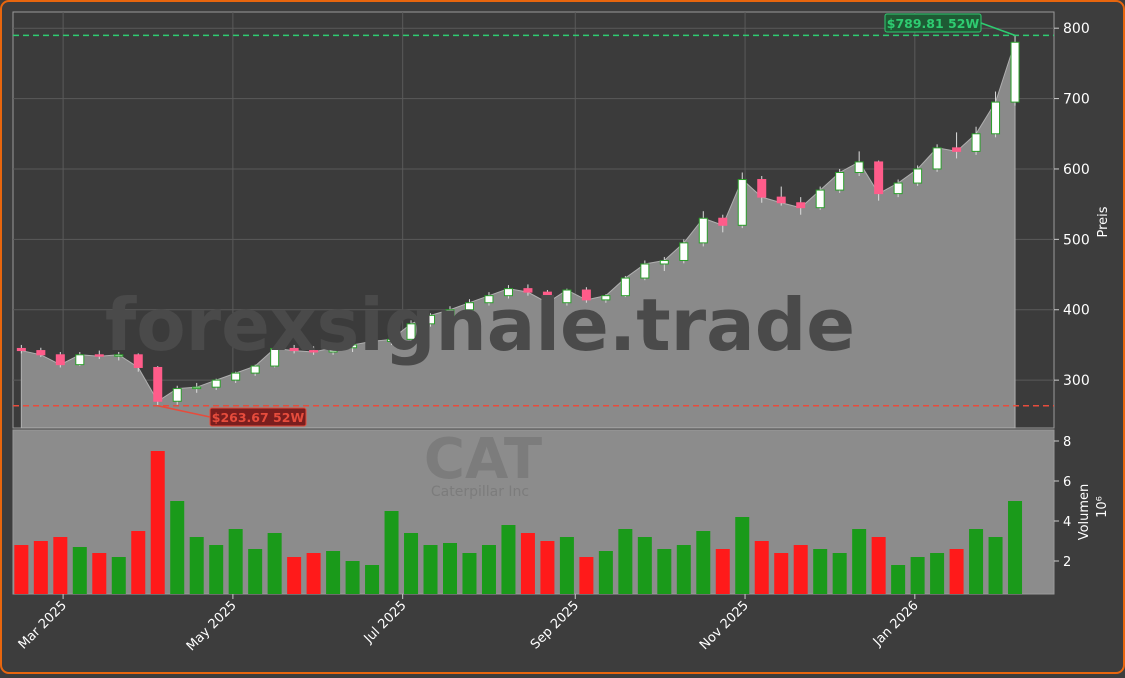 The image size is (1125, 678). What do you see at coordinates (1067, 442) in the screenshot?
I see `volume-y-tick-label: 8` at bounding box center [1067, 442].